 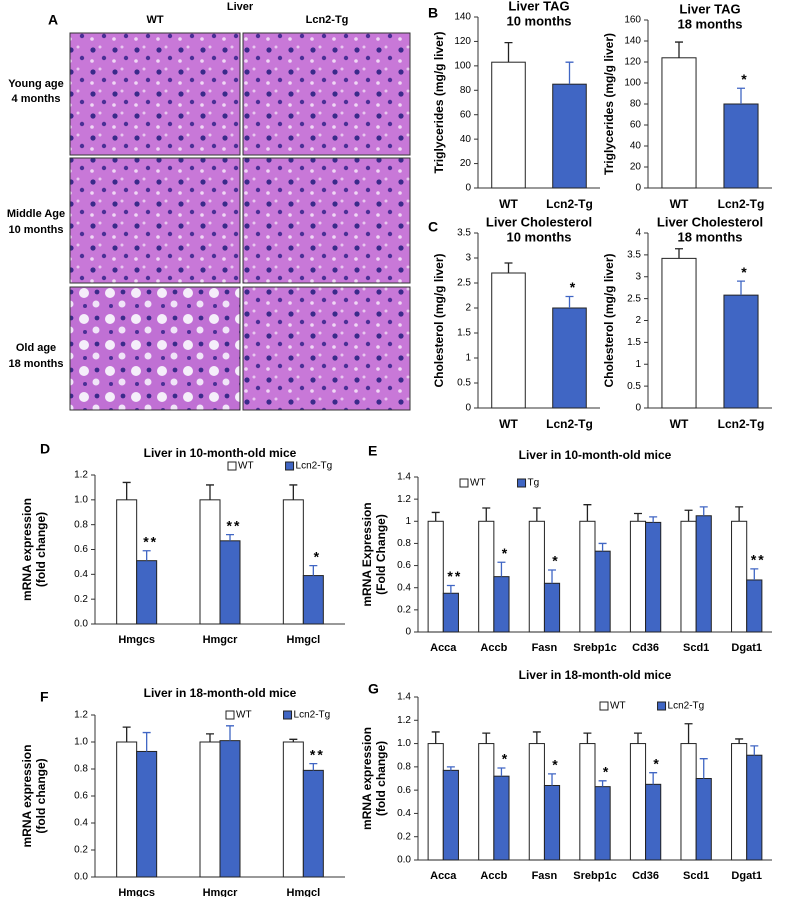 I want to click on row-label: 10 months, so click(x=35, y=230).